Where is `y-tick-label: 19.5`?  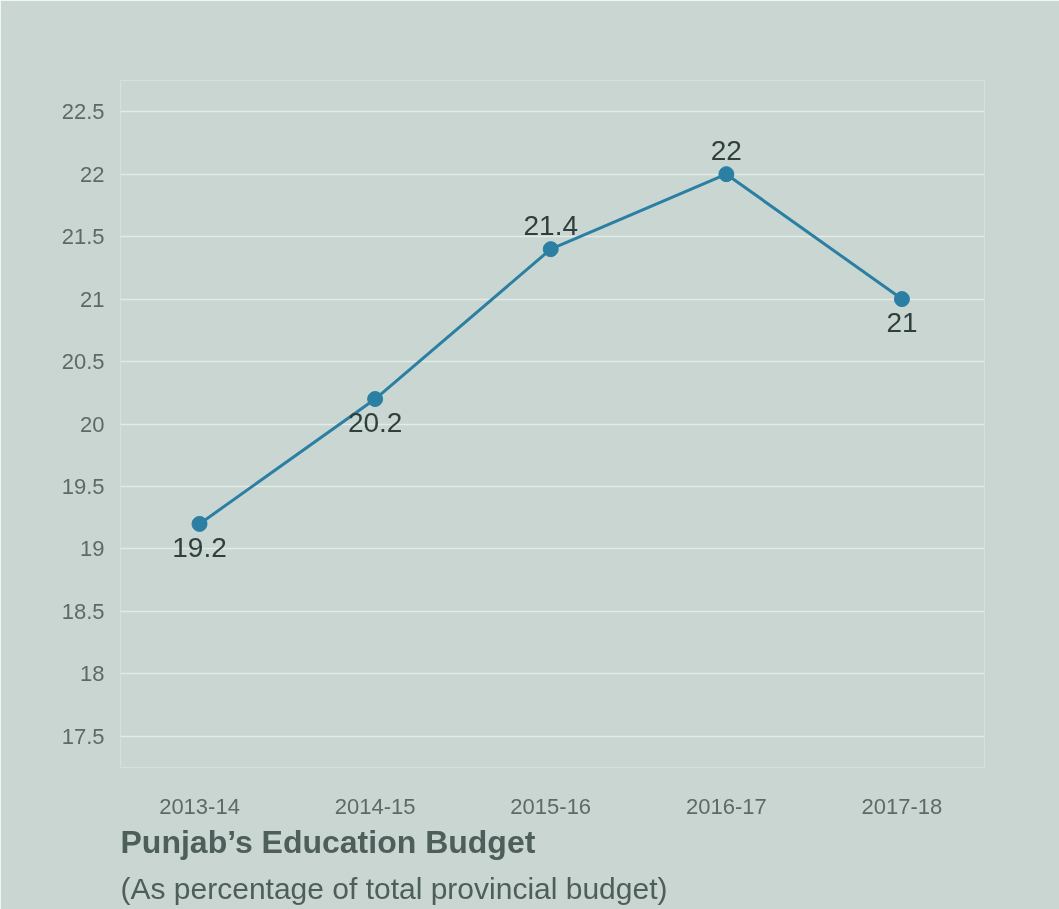
y-tick-label: 19.5 is located at coordinates (83, 486).